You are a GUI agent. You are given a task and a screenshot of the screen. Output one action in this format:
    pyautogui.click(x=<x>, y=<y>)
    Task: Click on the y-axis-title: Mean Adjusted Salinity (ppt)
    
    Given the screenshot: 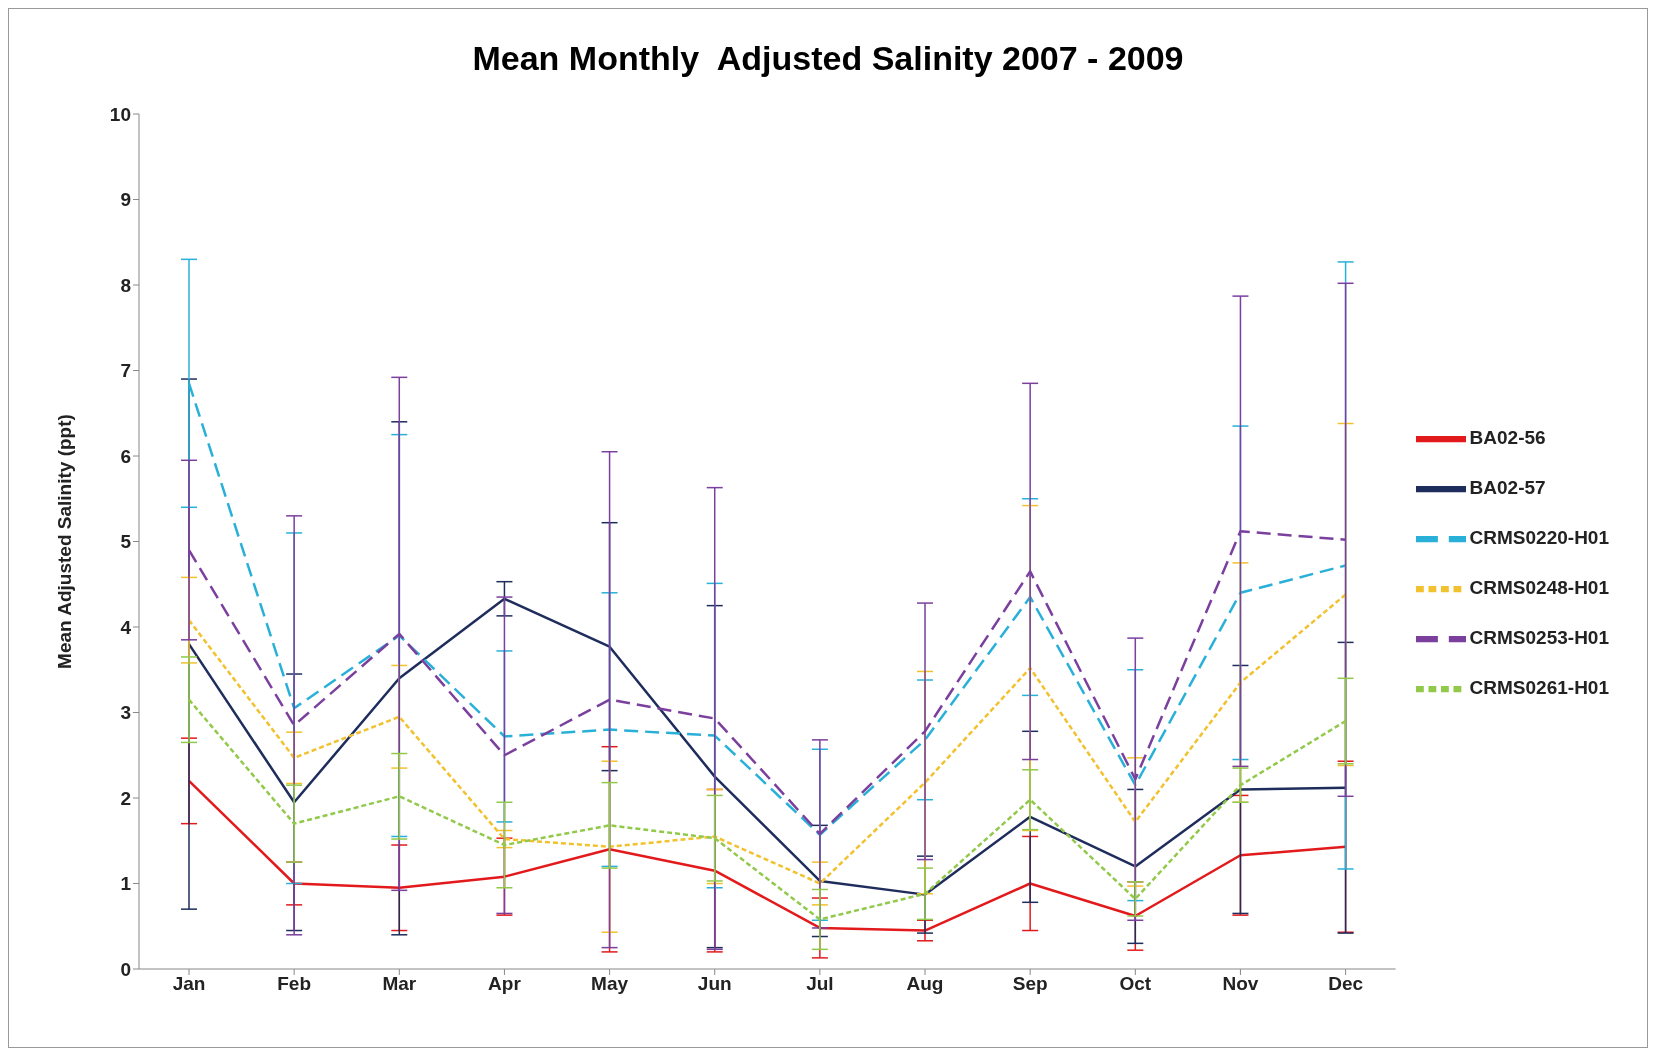 What is the action you would take?
    pyautogui.click(x=64, y=541)
    